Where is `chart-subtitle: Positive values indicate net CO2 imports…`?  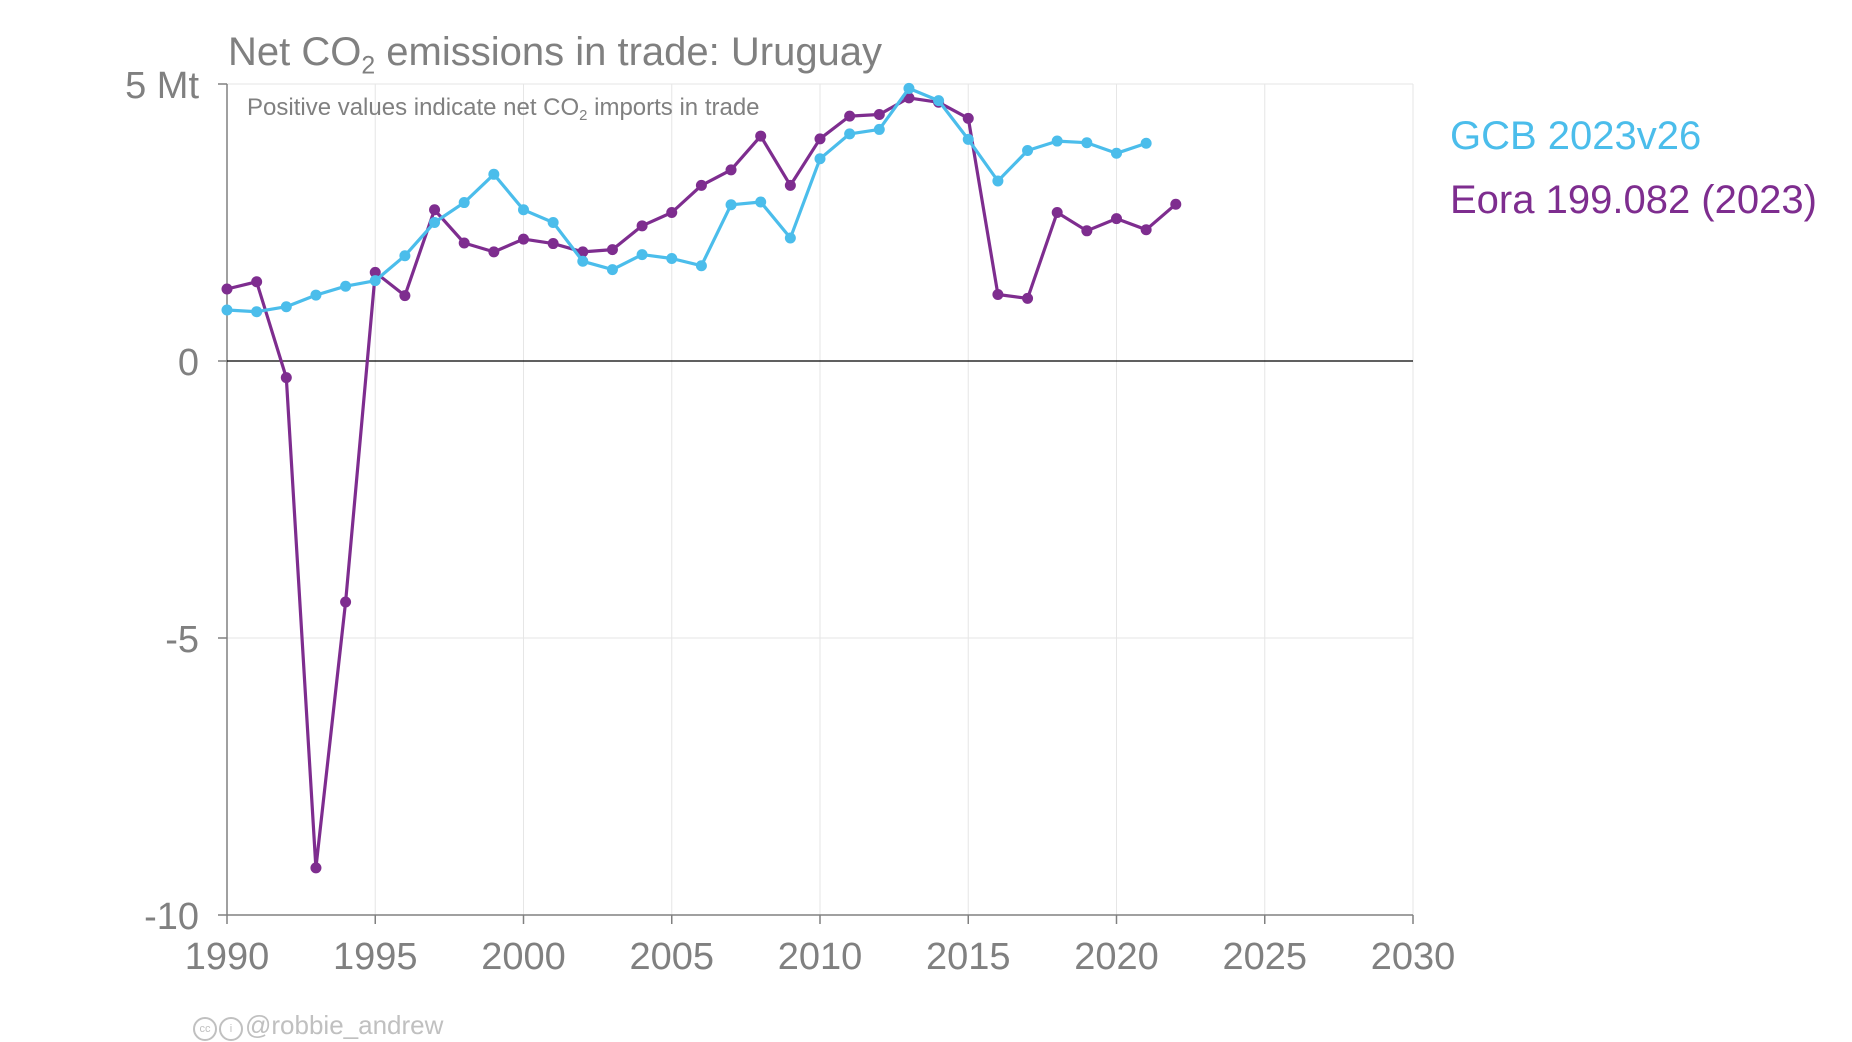
chart-subtitle: Positive values indicate net CO2 imports… is located at coordinates (503, 109).